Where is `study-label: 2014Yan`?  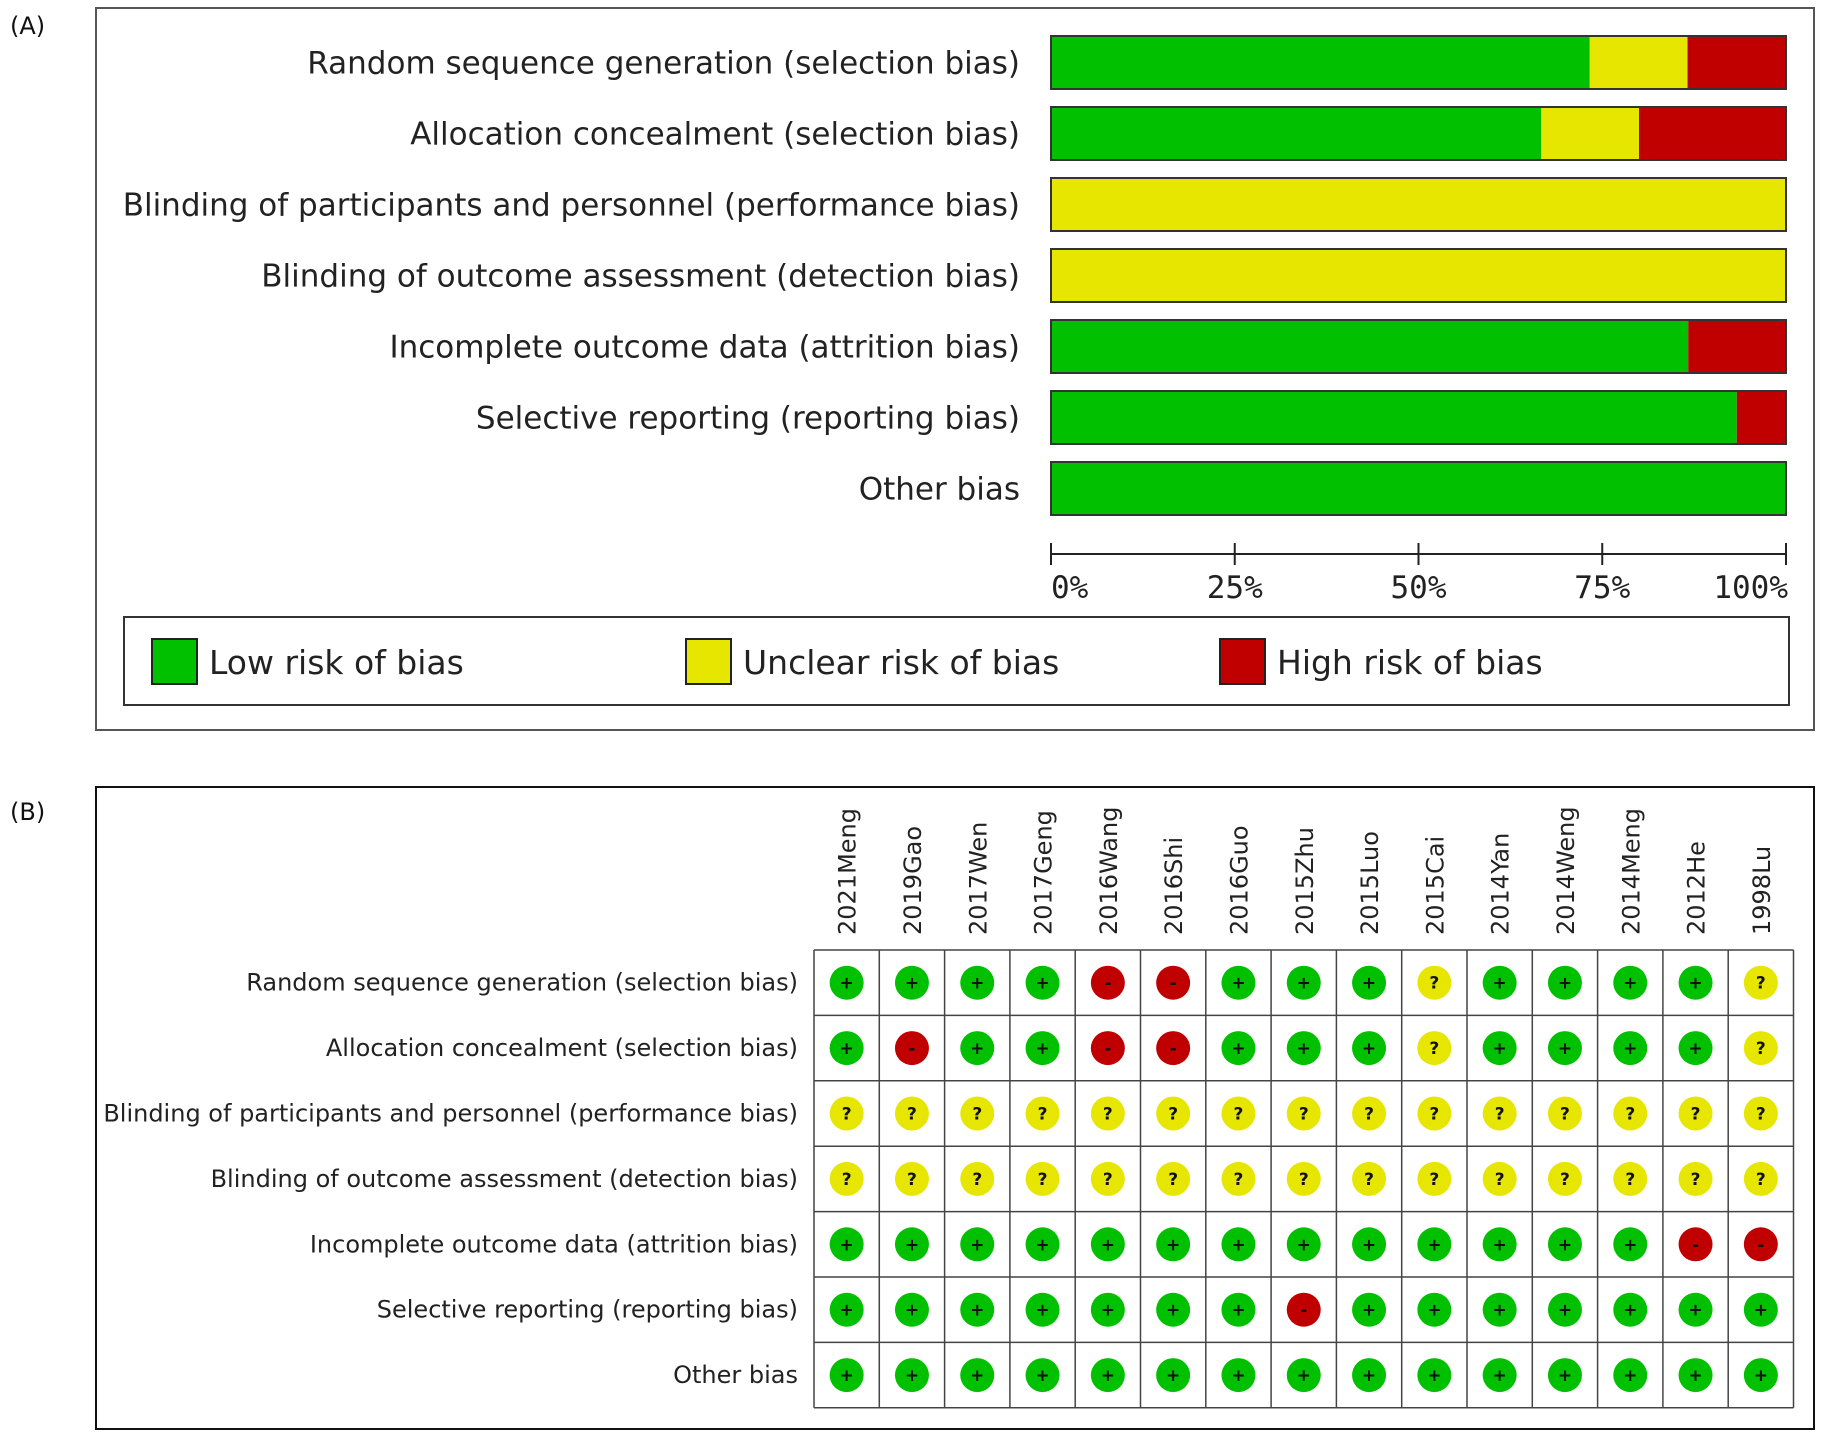 study-label: 2014Yan is located at coordinates (1501, 884).